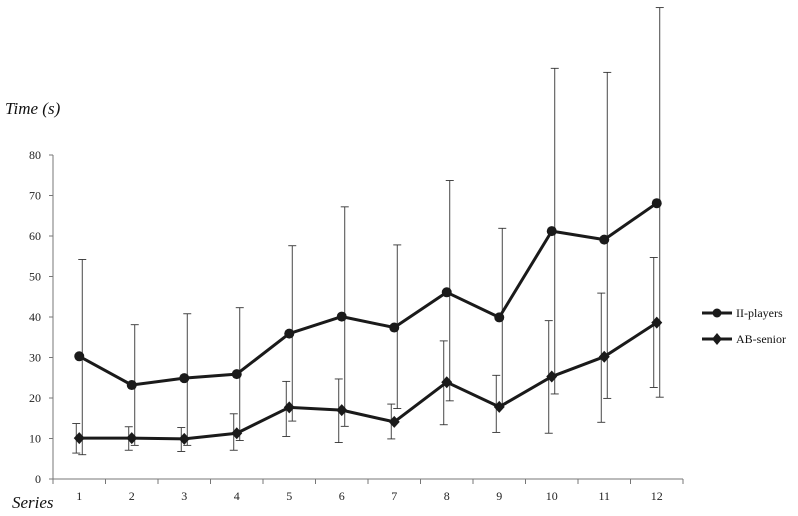 This screenshot has height=516, width=798. I want to click on x-tick-label: 4, so click(237, 496).